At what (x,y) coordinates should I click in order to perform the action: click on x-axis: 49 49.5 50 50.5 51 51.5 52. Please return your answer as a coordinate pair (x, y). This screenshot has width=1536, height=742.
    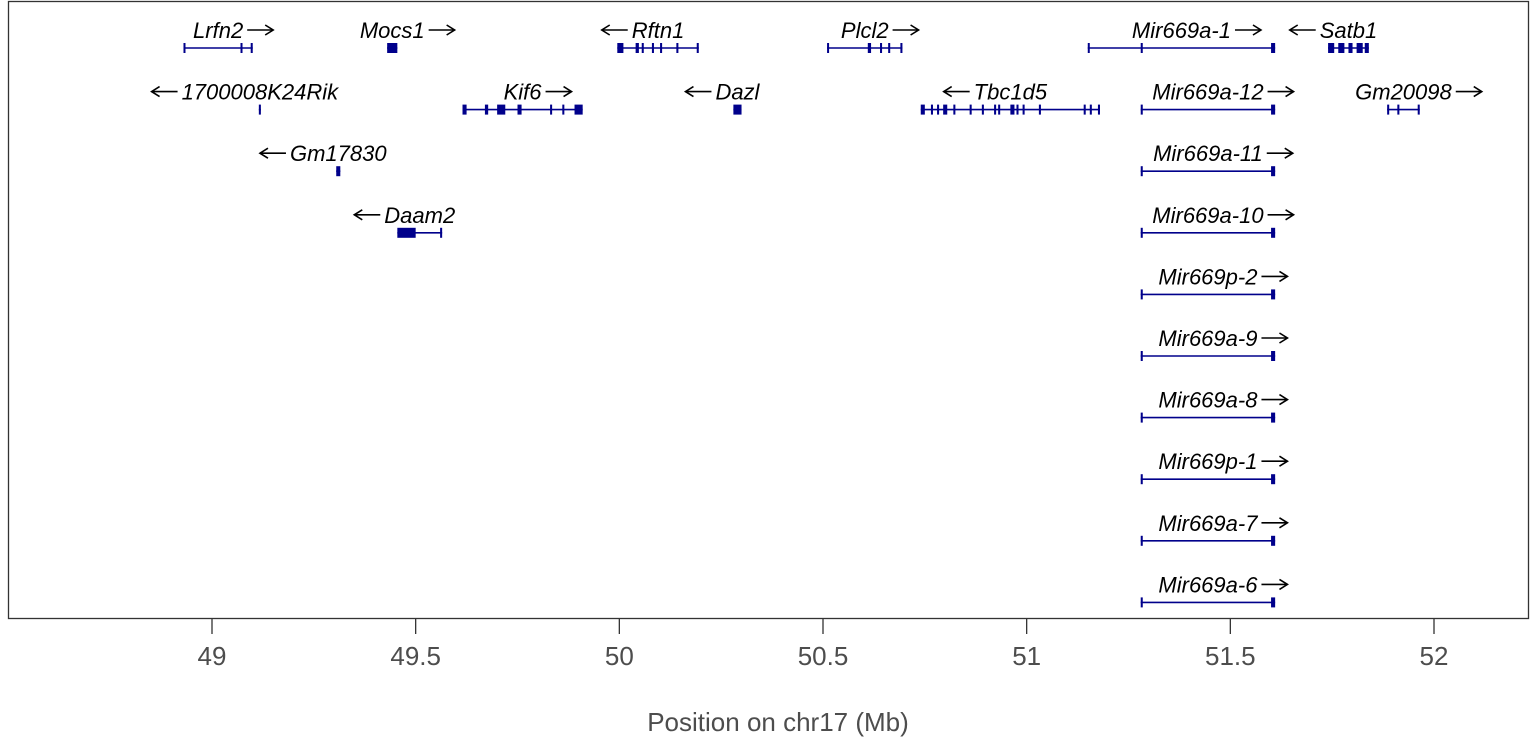
    Looking at the image, I should click on (823, 645).